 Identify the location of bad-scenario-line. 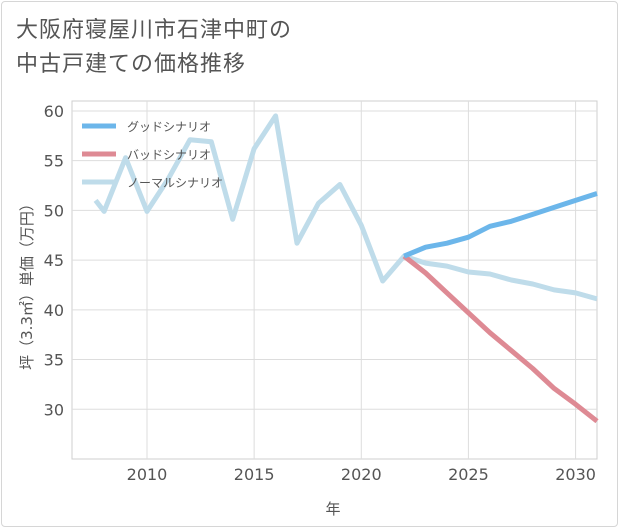
(500, 339).